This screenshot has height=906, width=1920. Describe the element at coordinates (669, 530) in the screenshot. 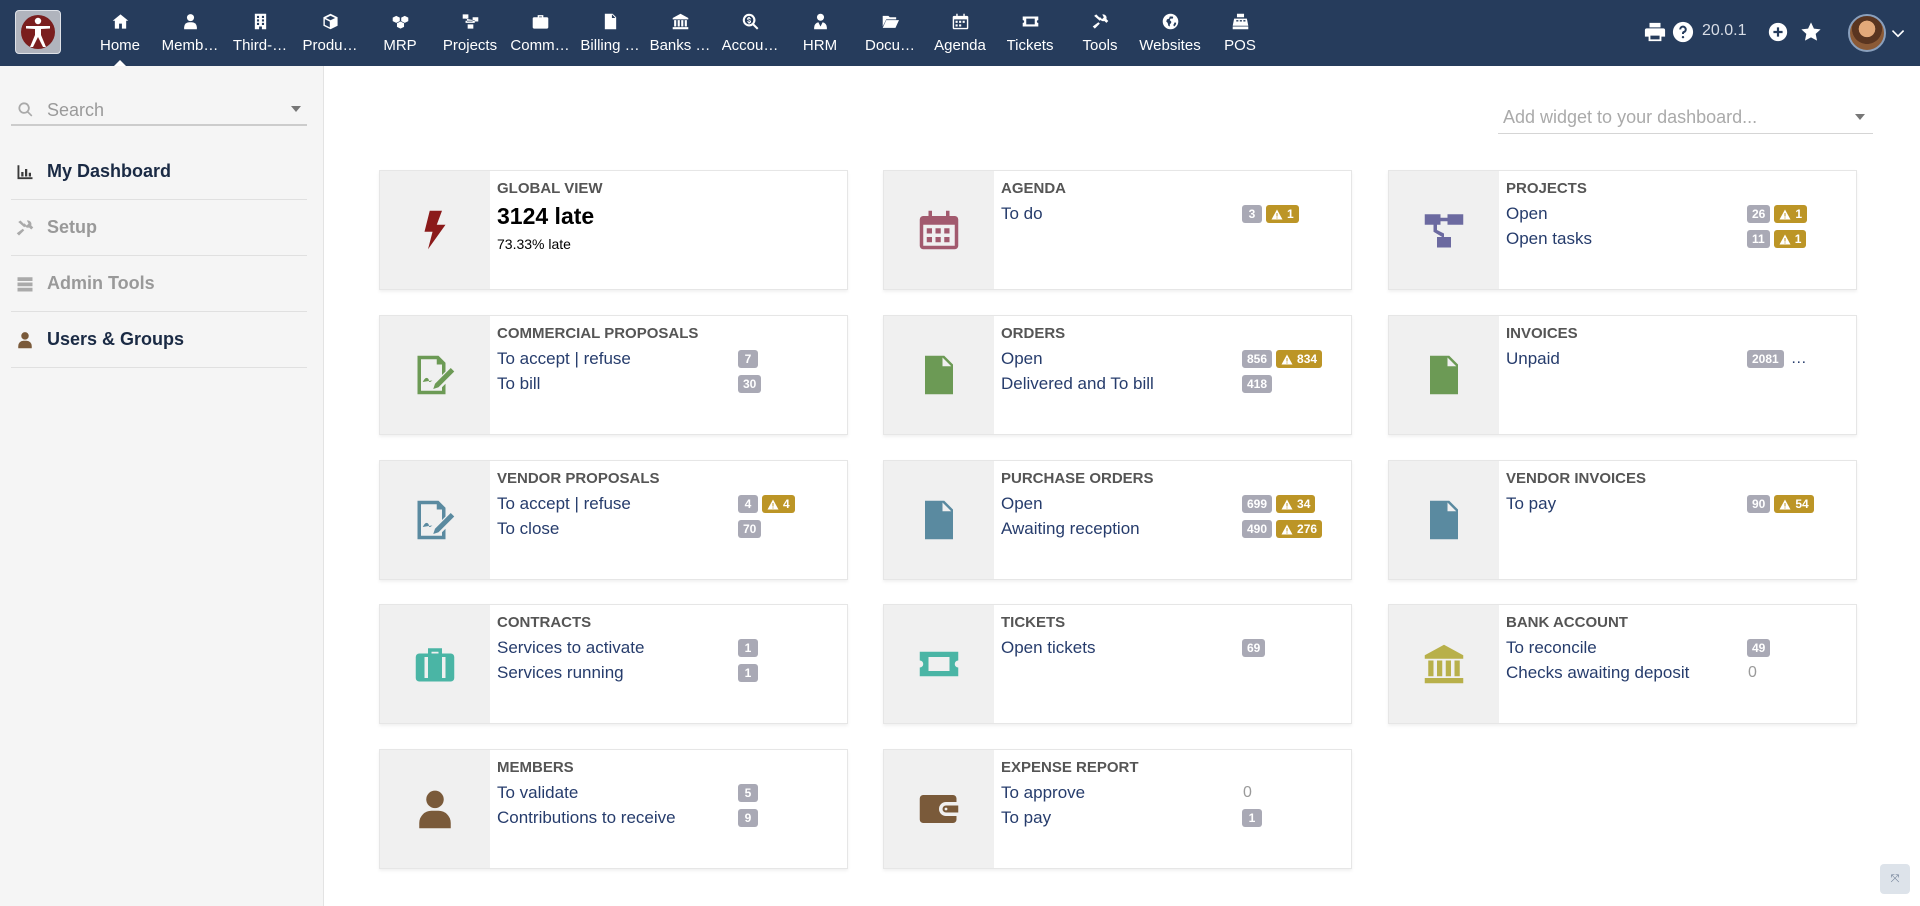

I see `card-row: To close 70` at that location.